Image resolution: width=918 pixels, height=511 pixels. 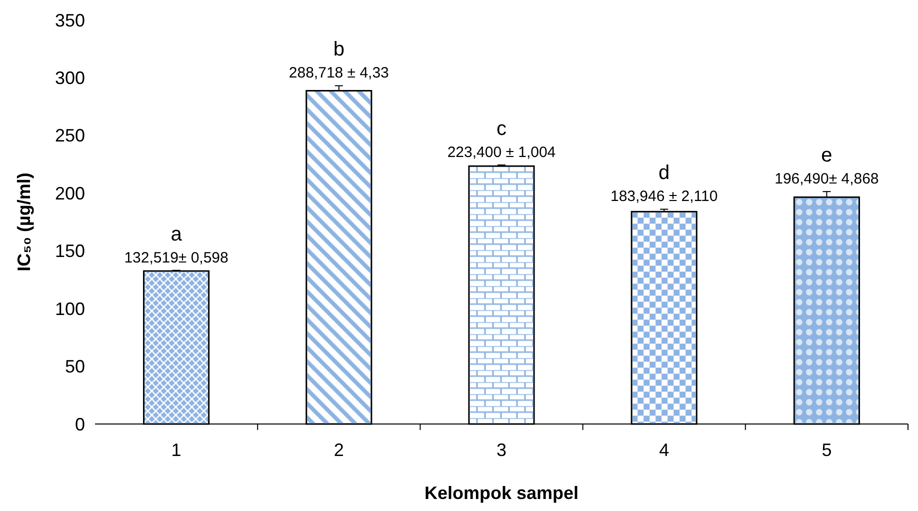 I want to click on x-tick-label: 3, so click(x=501, y=450).